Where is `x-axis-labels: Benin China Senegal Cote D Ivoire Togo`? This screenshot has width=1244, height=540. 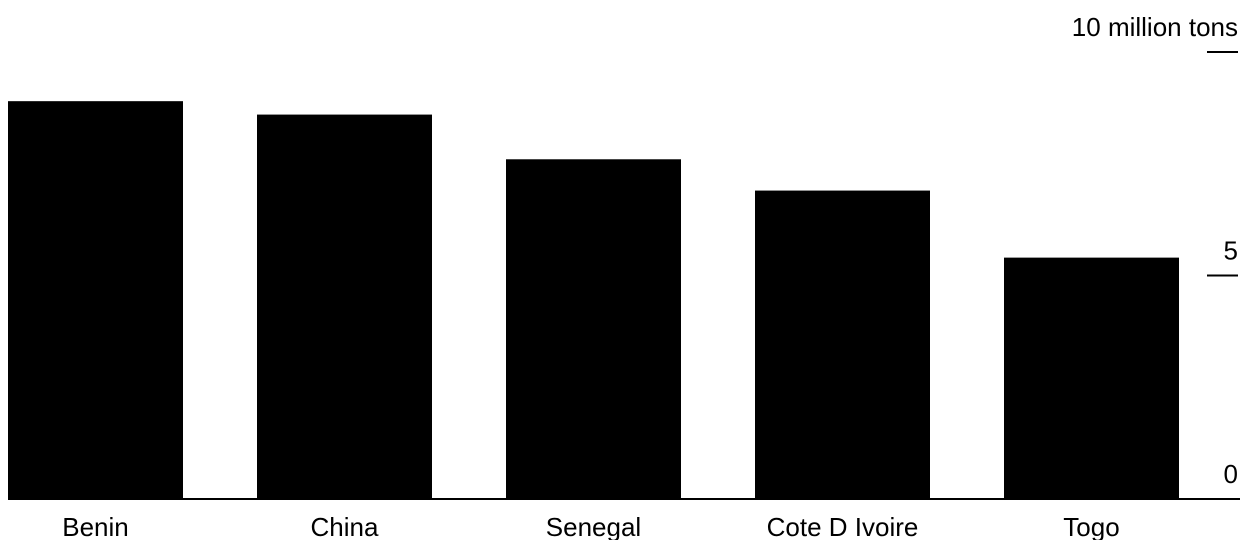
x-axis-labels: Benin China Senegal Cote D Ivoire Togo is located at coordinates (590, 526).